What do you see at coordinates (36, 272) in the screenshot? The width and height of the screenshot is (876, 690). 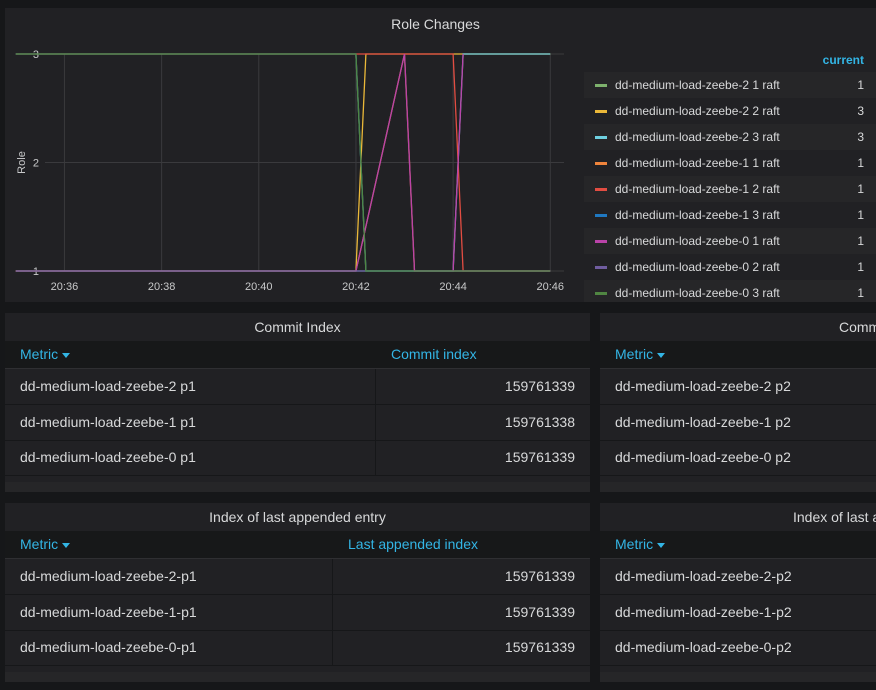 I see `y-tick-label: 1` at bounding box center [36, 272].